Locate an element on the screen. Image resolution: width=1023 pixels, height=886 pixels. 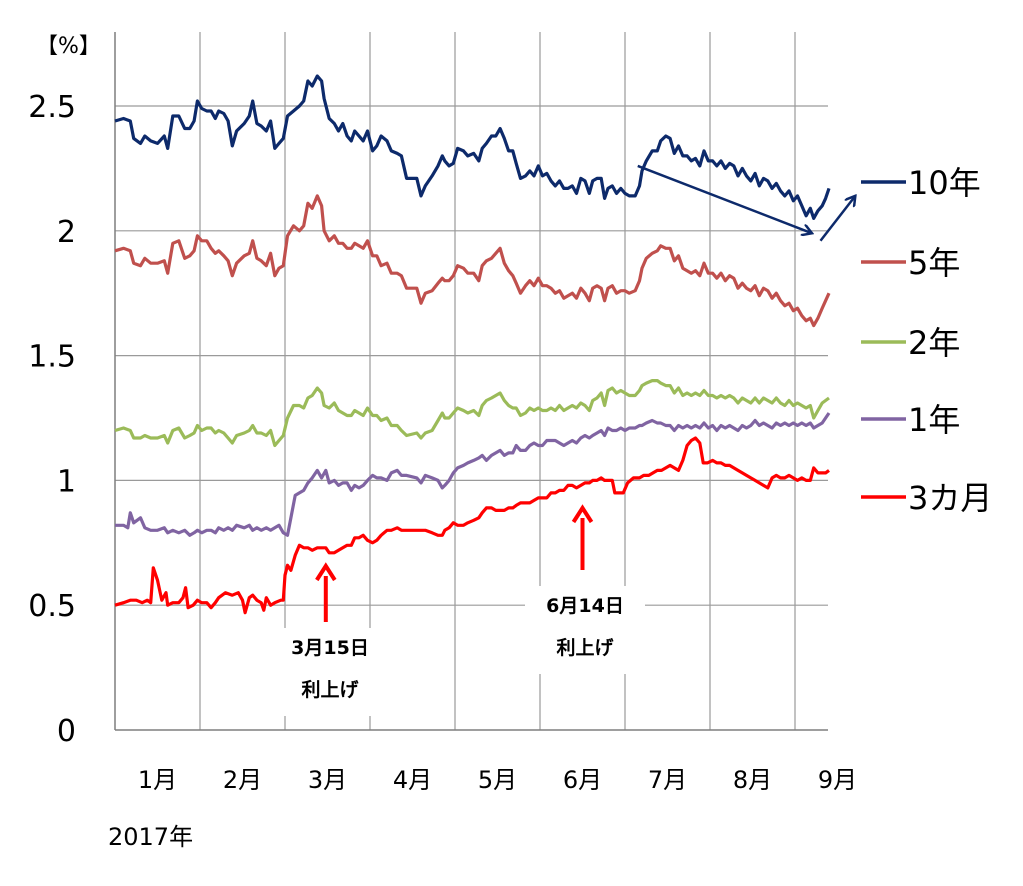
trend-arrows is located at coordinates (746, 203).